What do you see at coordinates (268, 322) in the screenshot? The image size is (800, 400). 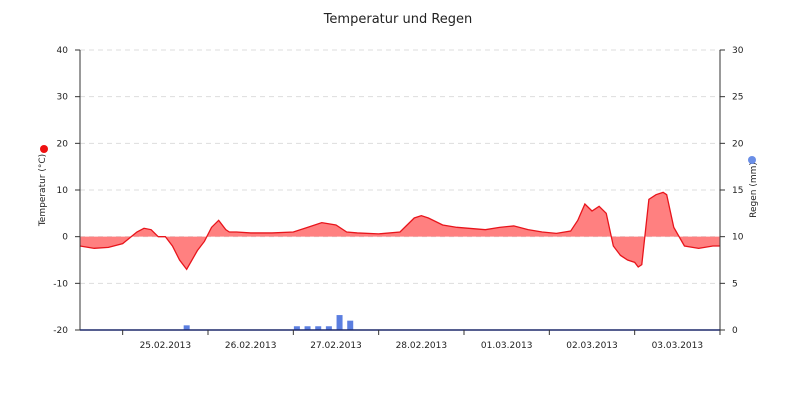 I see `rain-bar-layer` at bounding box center [268, 322].